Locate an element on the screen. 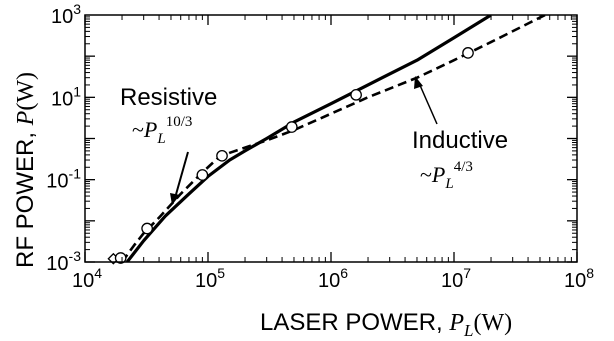 This screenshot has width=614, height=341. resistive-annotation: Resistive ~PL10/3 is located at coordinates (168, 144).